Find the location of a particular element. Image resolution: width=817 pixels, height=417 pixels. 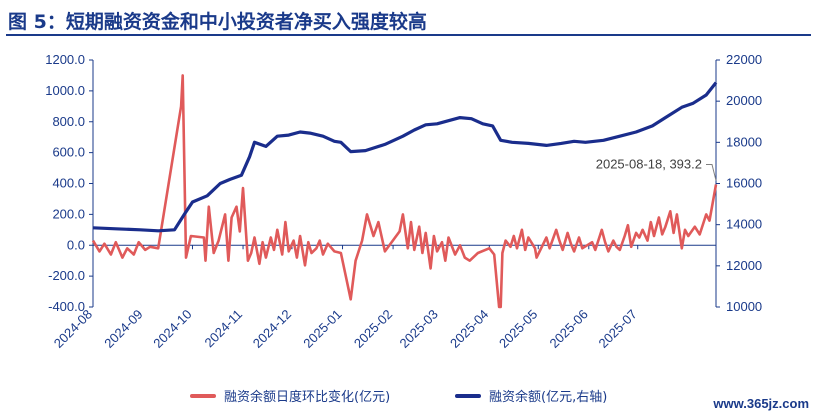

left-tick-label: 600.0 is located at coordinates (68, 152).